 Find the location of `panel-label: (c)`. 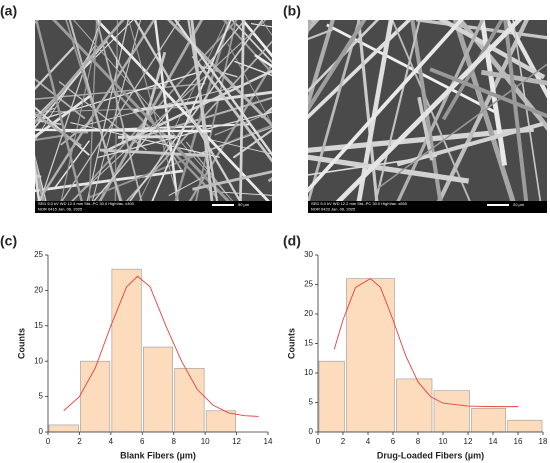

panel-label: (c) is located at coordinates (8, 241).